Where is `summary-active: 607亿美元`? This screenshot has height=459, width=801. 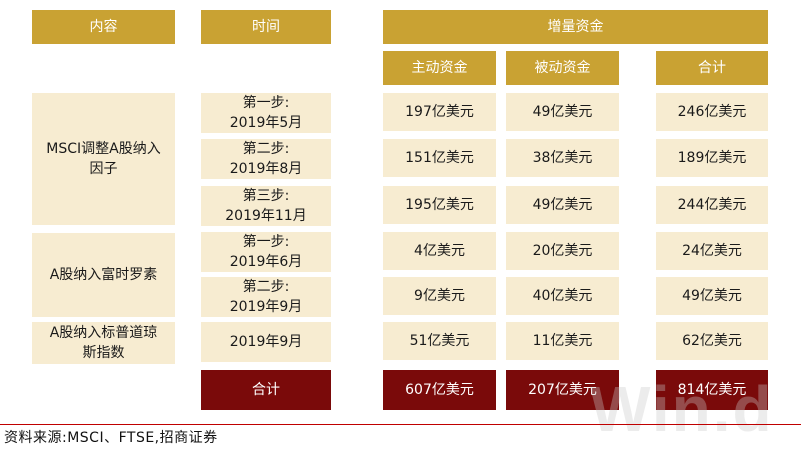 summary-active: 607亿美元 is located at coordinates (439, 390).